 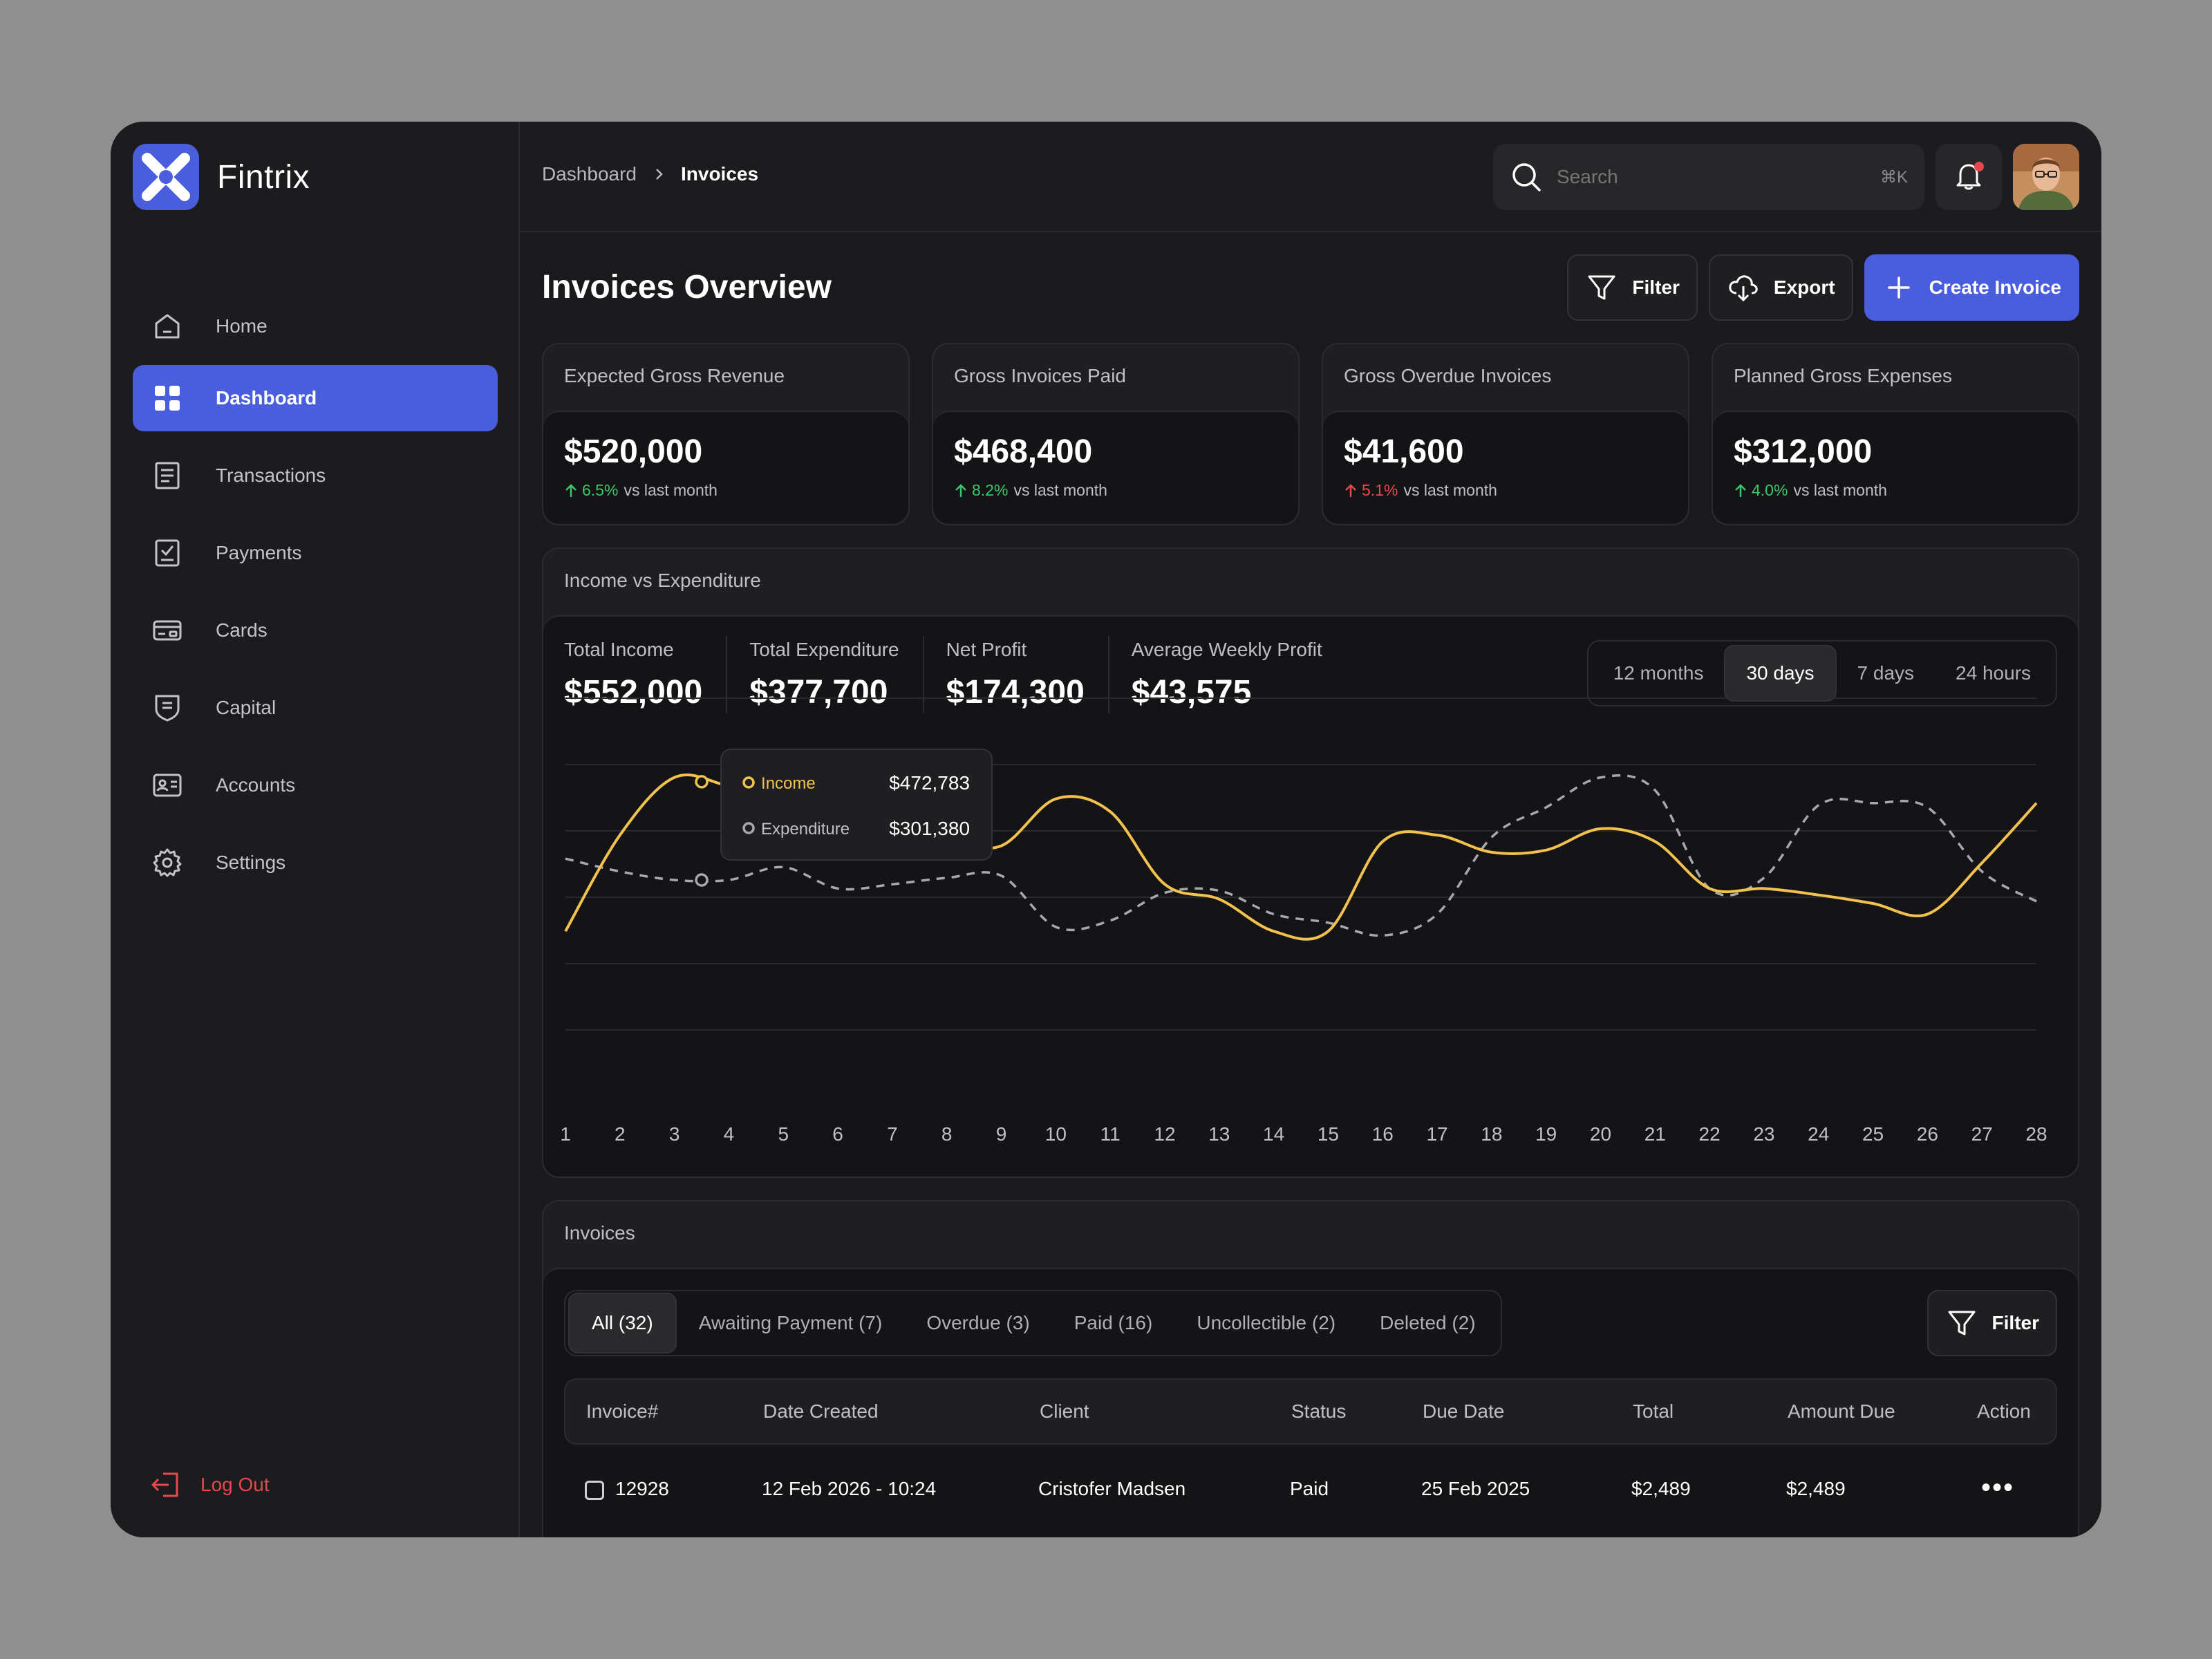 What do you see at coordinates (1110, 1134) in the screenshot?
I see `x-tick-label: 11` at bounding box center [1110, 1134].